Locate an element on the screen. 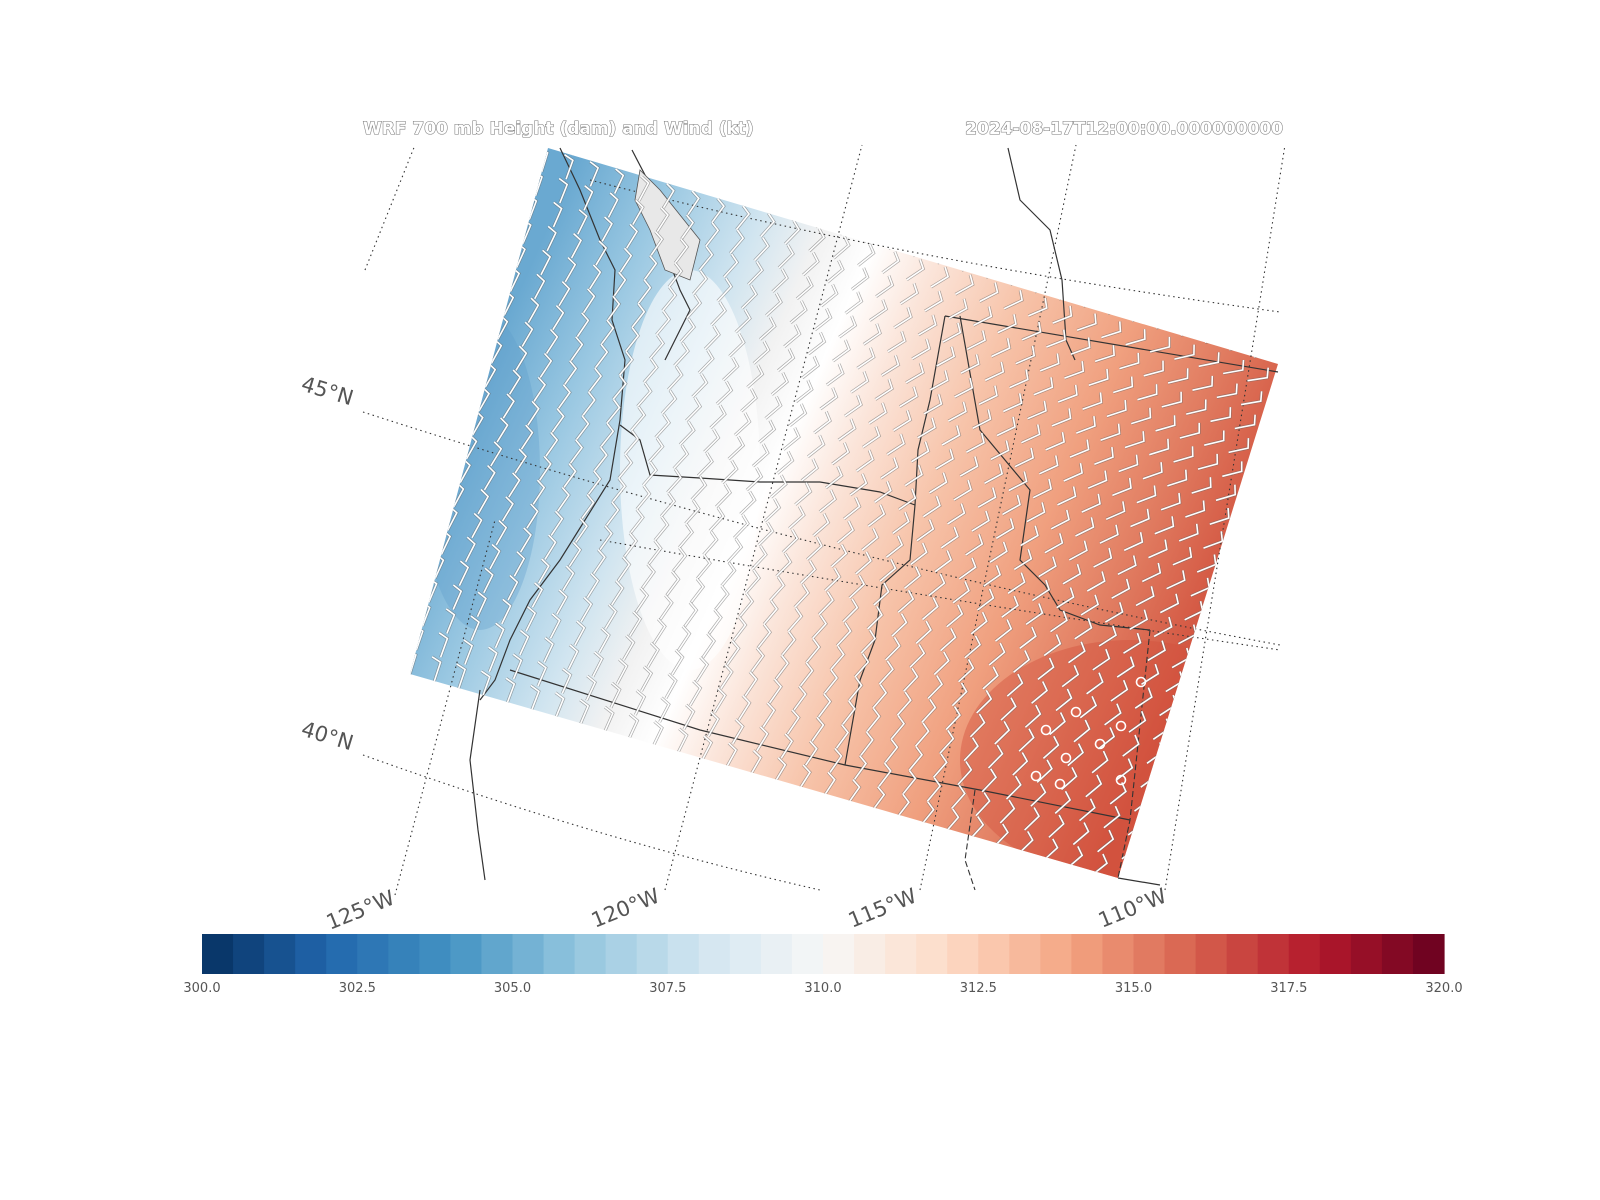  calm-wind-circles is located at coordinates (1088, 733).